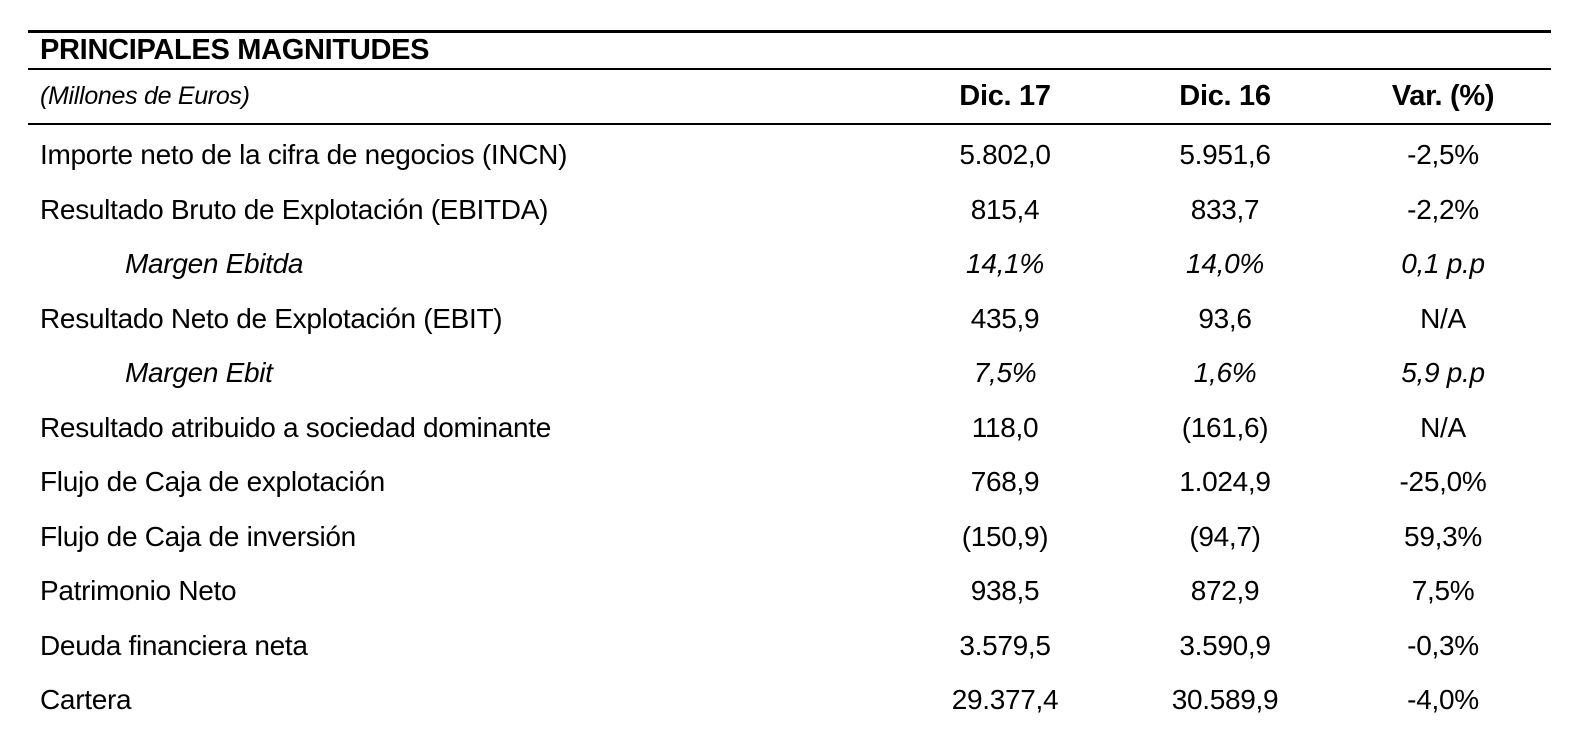 The height and width of the screenshot is (754, 1592). What do you see at coordinates (1225, 318) in the screenshot?
I see `dic16-value: 93,6` at bounding box center [1225, 318].